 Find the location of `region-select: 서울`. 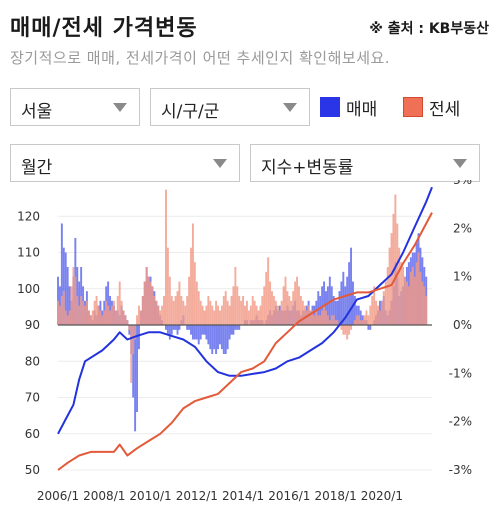

region-select: 서울 is located at coordinates (75, 107).